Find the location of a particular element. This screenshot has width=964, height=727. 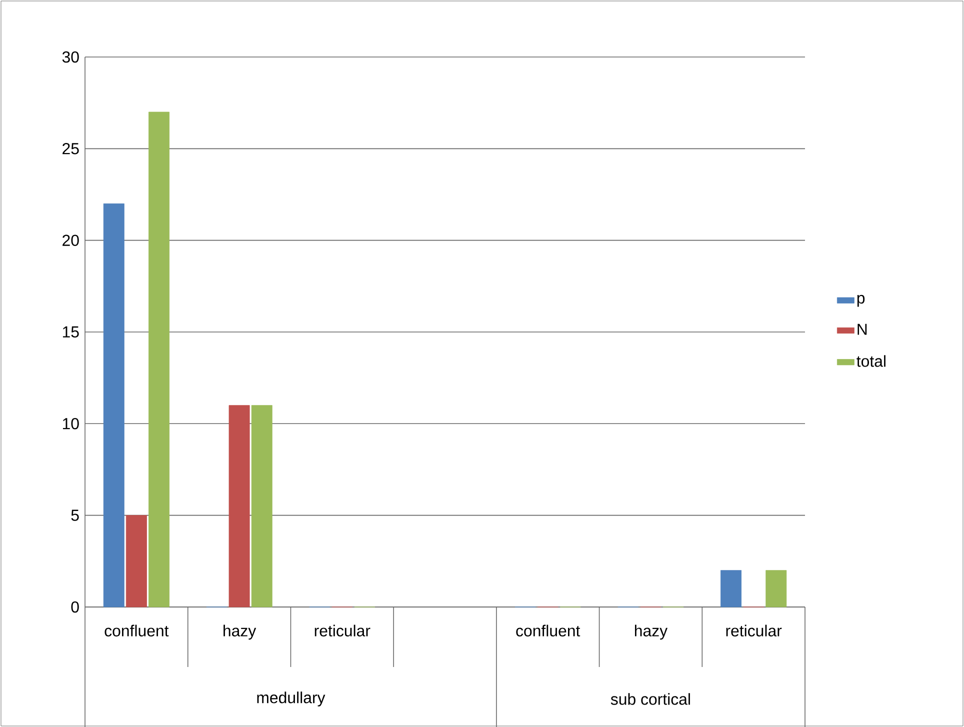

y-tick-label: 20 is located at coordinates (70, 240).